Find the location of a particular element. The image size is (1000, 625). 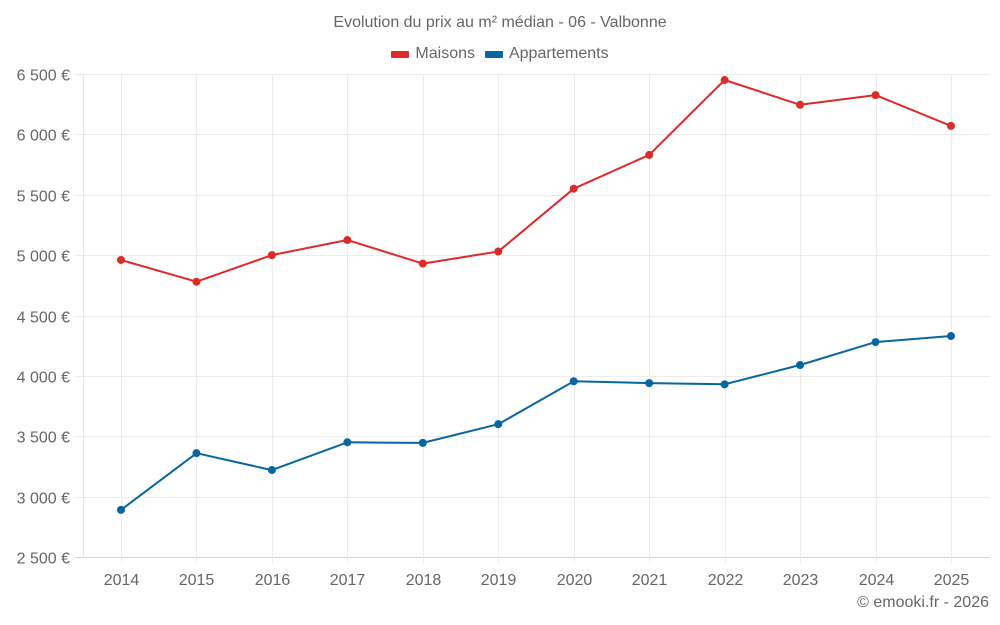

x-tick-label: 2019 is located at coordinates (499, 580).